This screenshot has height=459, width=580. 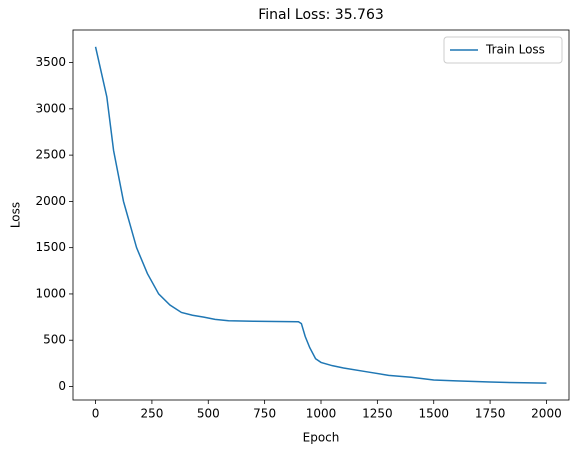 I want to click on x-tick-label: 2000, so click(x=546, y=414).